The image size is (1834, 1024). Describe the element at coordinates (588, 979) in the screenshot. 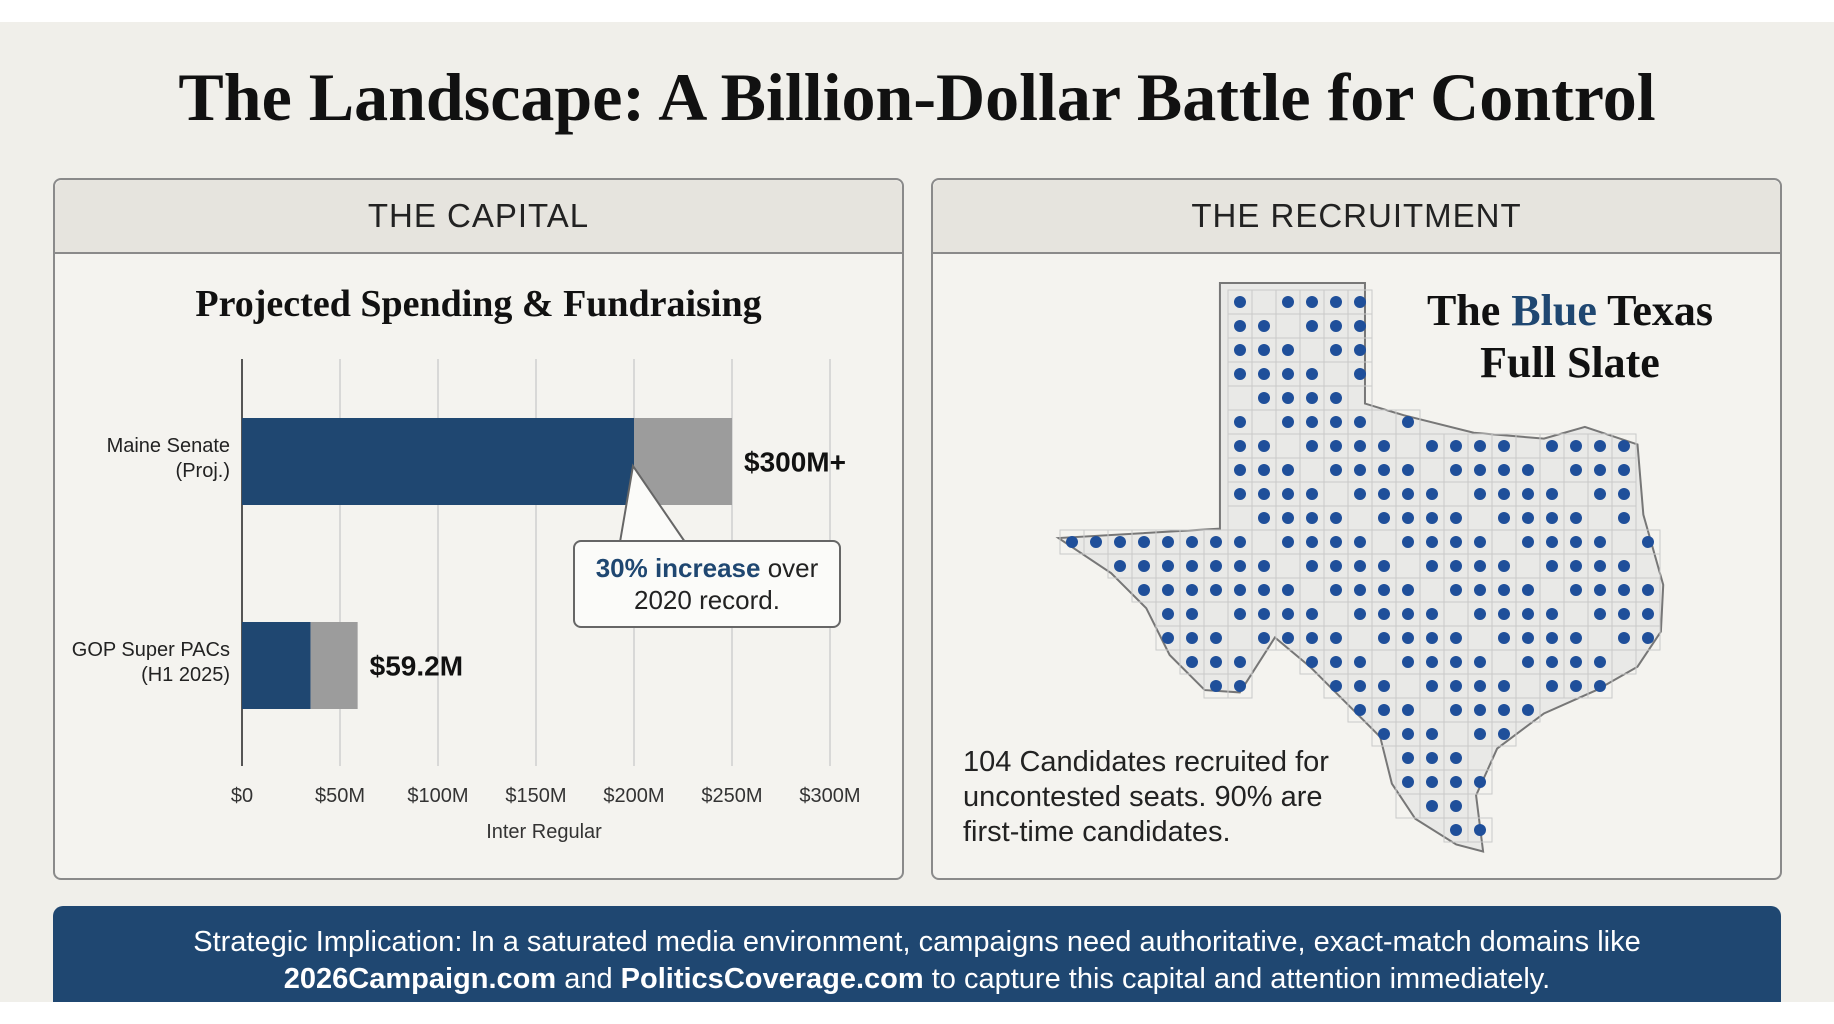

I see `banner-text: and` at that location.